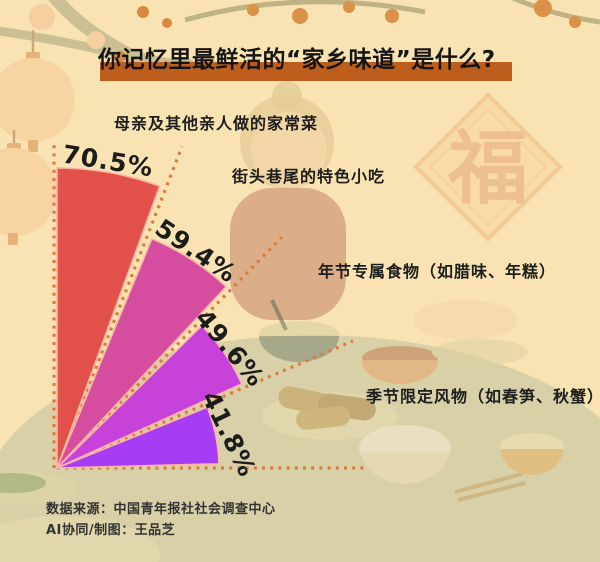 This screenshot has width=600, height=562. Describe the element at coordinates (216, 123) in the screenshot. I see `category-label-home-cooking: 母亲及其他亲人做的家常菜` at that location.